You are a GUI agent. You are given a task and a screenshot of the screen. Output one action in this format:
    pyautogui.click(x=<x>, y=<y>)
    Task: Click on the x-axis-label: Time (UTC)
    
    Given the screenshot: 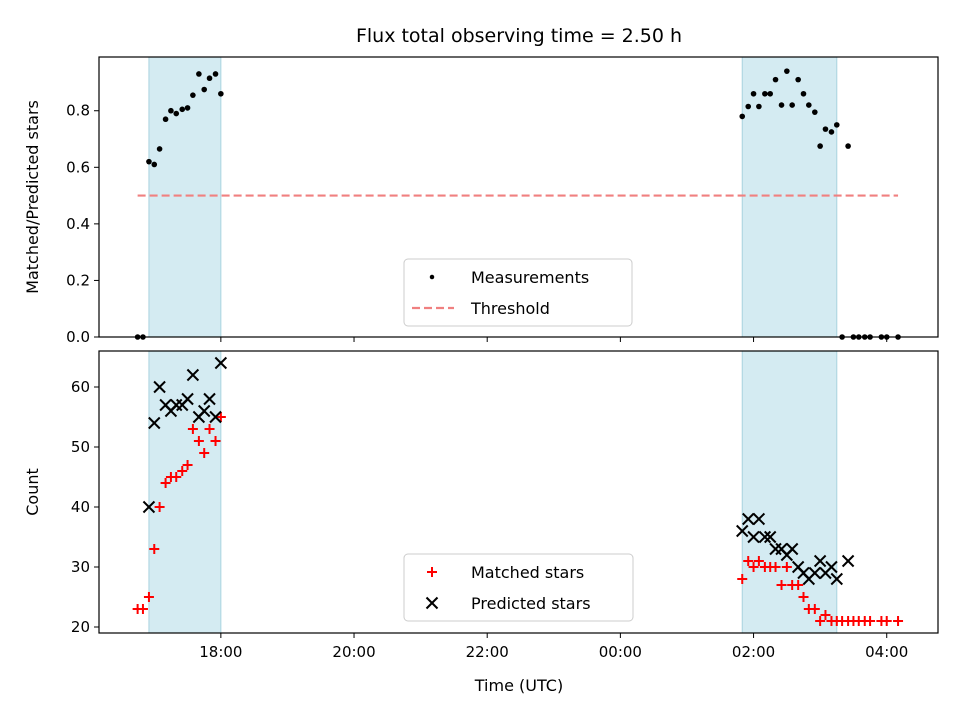 What is the action you would take?
    pyautogui.click(x=518, y=685)
    